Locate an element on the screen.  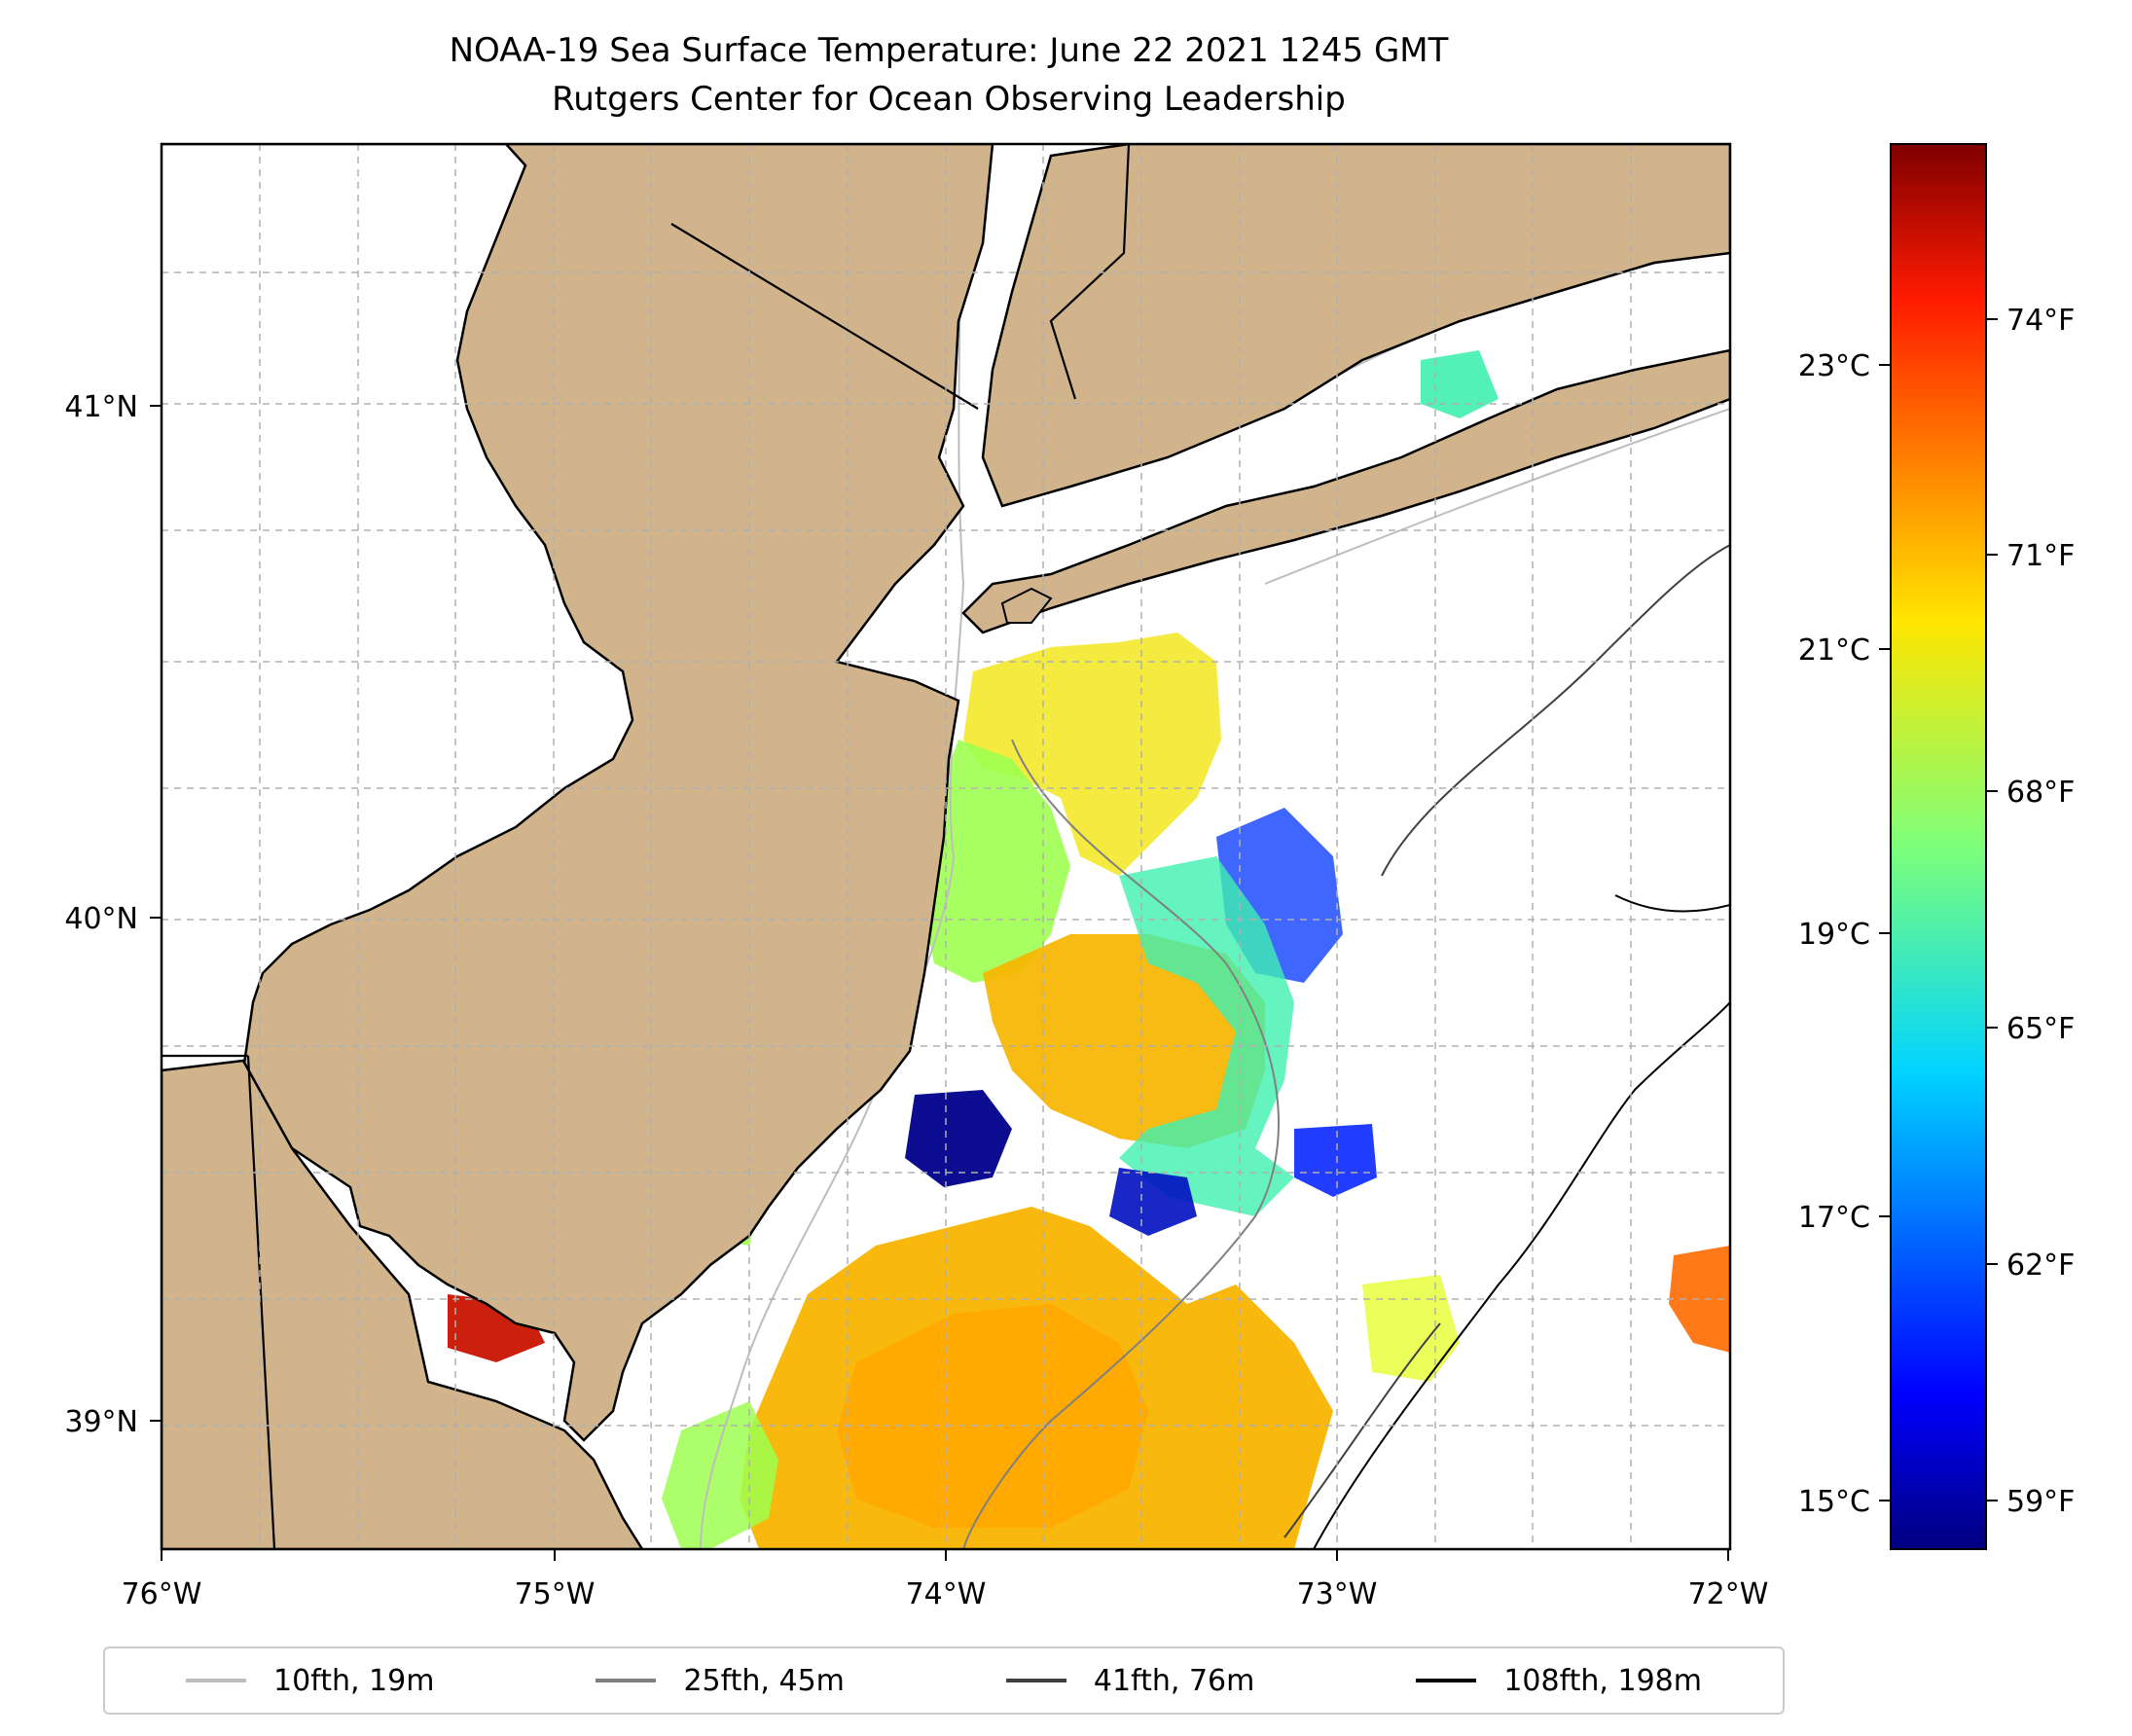
sst-patch-north is located at coordinates (1092, 755).